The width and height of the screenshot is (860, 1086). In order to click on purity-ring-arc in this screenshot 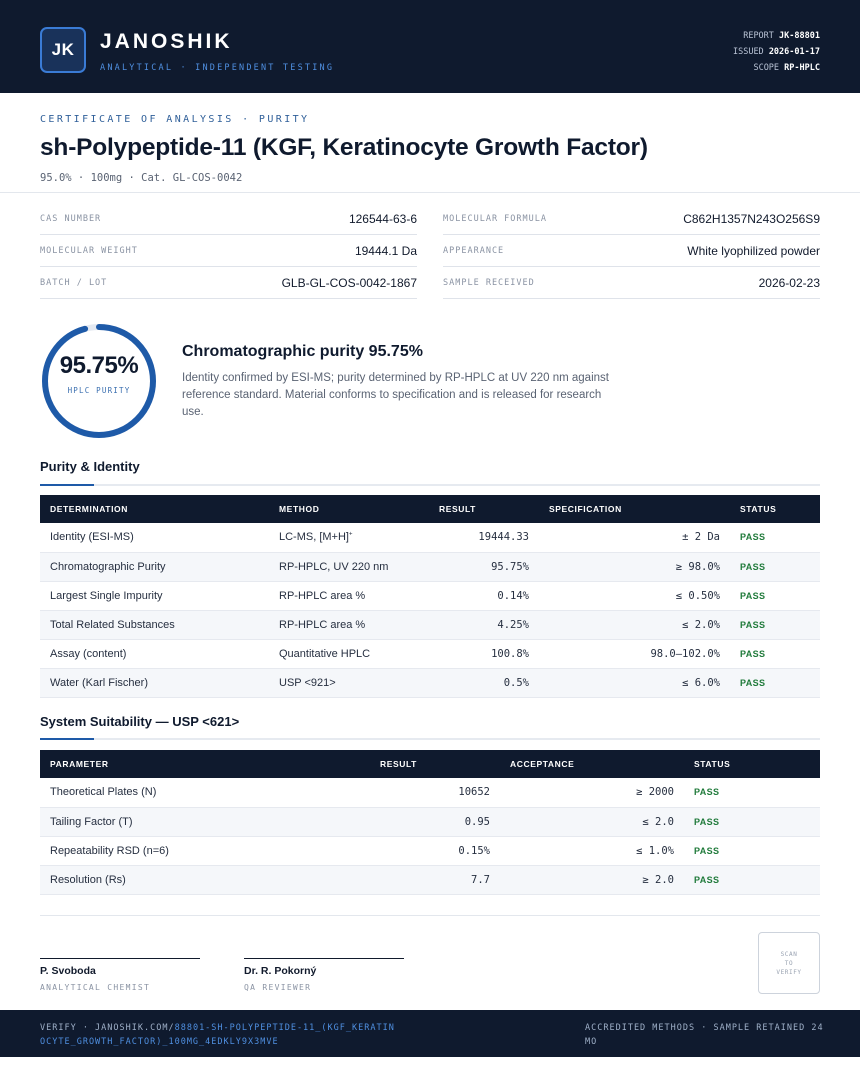, I will do `click(99, 381)`.